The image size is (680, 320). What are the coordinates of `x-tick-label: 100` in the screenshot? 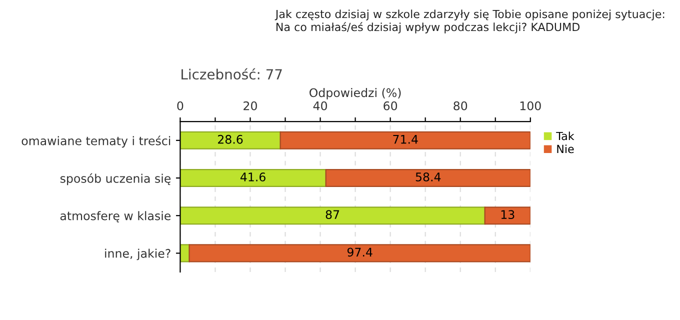 It's located at (530, 105).